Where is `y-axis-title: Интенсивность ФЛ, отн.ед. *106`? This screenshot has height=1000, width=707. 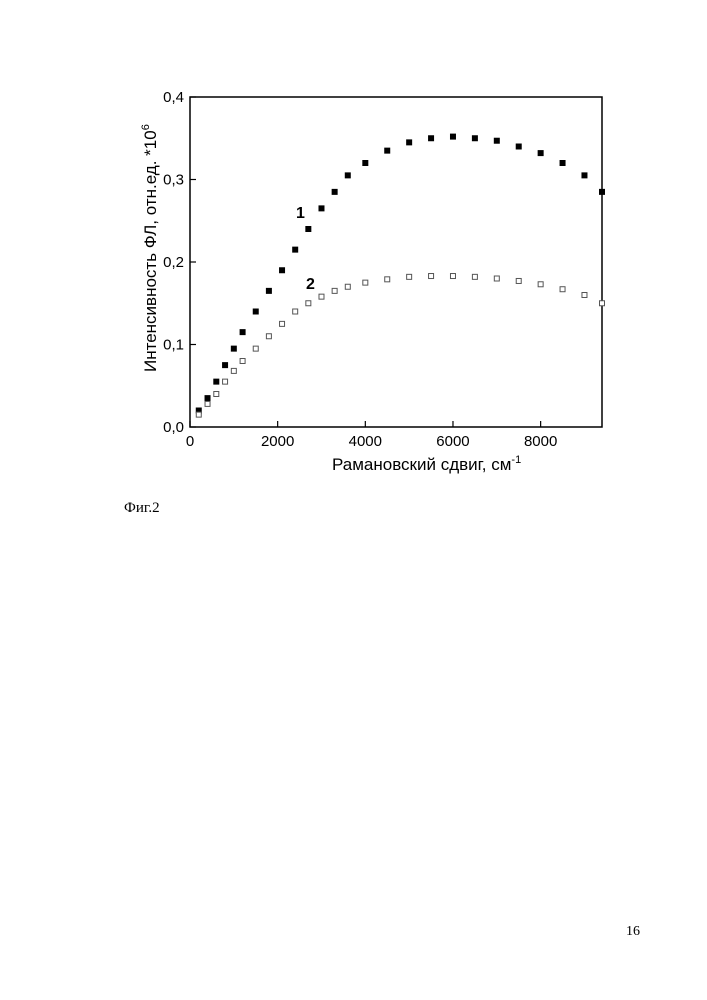 y-axis-title: Интенсивность ФЛ, отн.ед. *106 is located at coordinates (150, 248).